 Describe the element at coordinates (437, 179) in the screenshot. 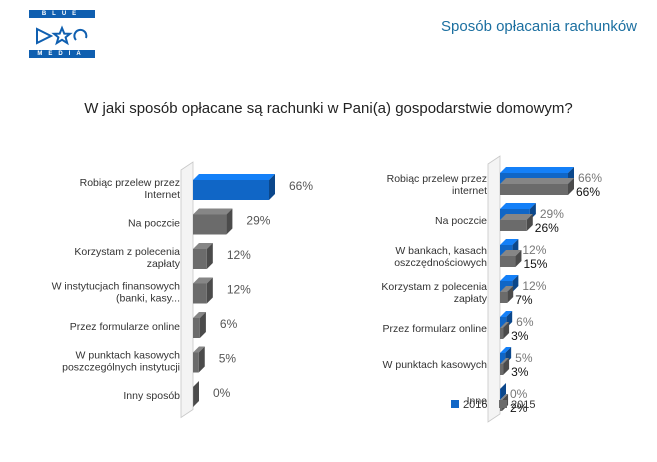

I see `right-category-label-line: Robiąc przelew przez` at that location.